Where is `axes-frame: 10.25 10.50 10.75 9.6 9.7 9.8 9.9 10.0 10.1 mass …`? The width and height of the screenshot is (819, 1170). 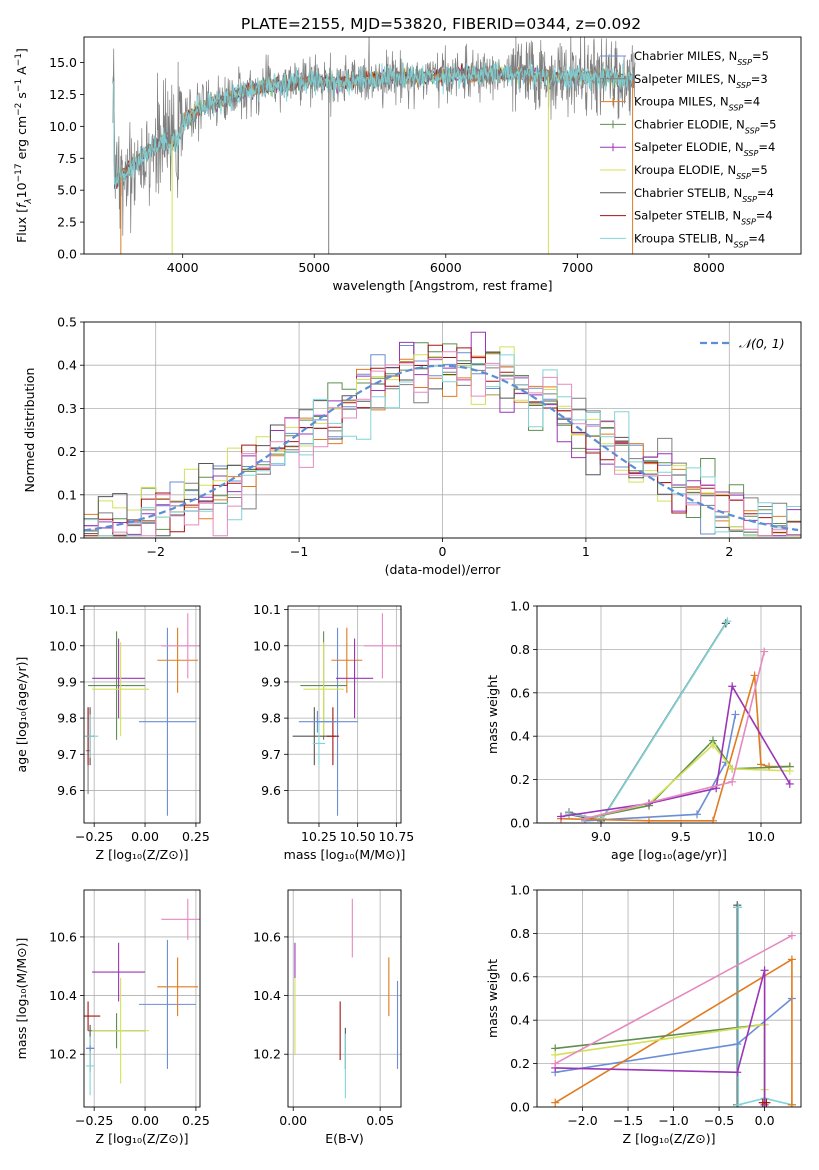 axes-frame: 10.25 10.50 10.75 9.6 9.7 9.8 9.9 10.0 10.1 mass … is located at coordinates (333, 732).